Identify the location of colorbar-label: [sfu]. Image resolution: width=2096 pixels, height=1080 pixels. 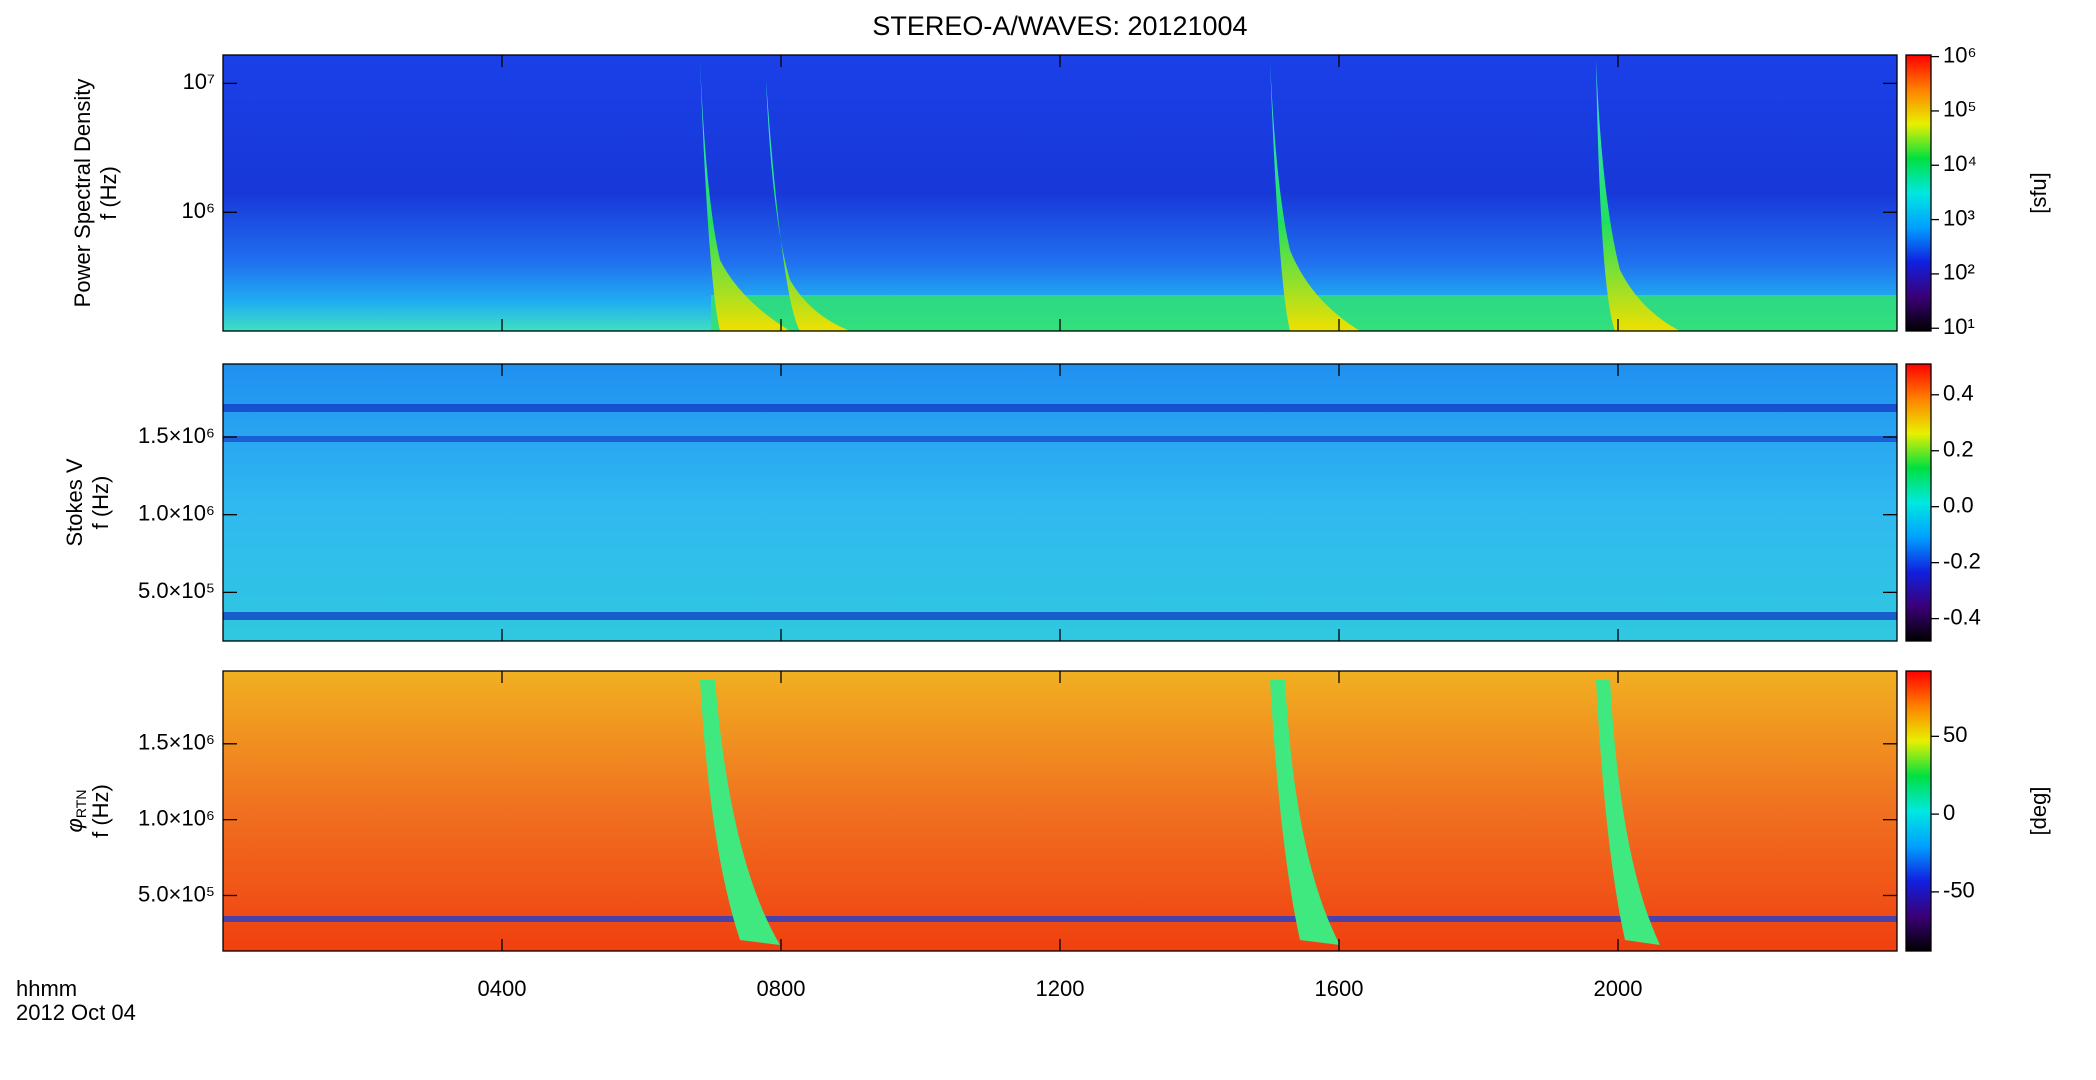
(2038, 193).